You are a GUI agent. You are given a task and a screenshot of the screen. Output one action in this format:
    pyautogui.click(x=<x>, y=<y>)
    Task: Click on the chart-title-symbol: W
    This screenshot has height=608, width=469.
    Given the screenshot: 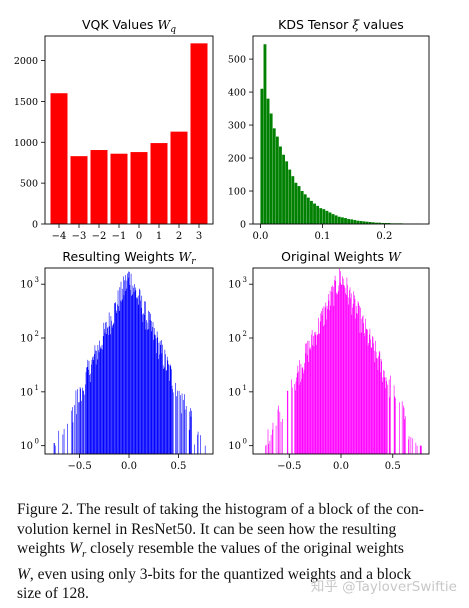 What is the action you would take?
    pyautogui.click(x=164, y=24)
    